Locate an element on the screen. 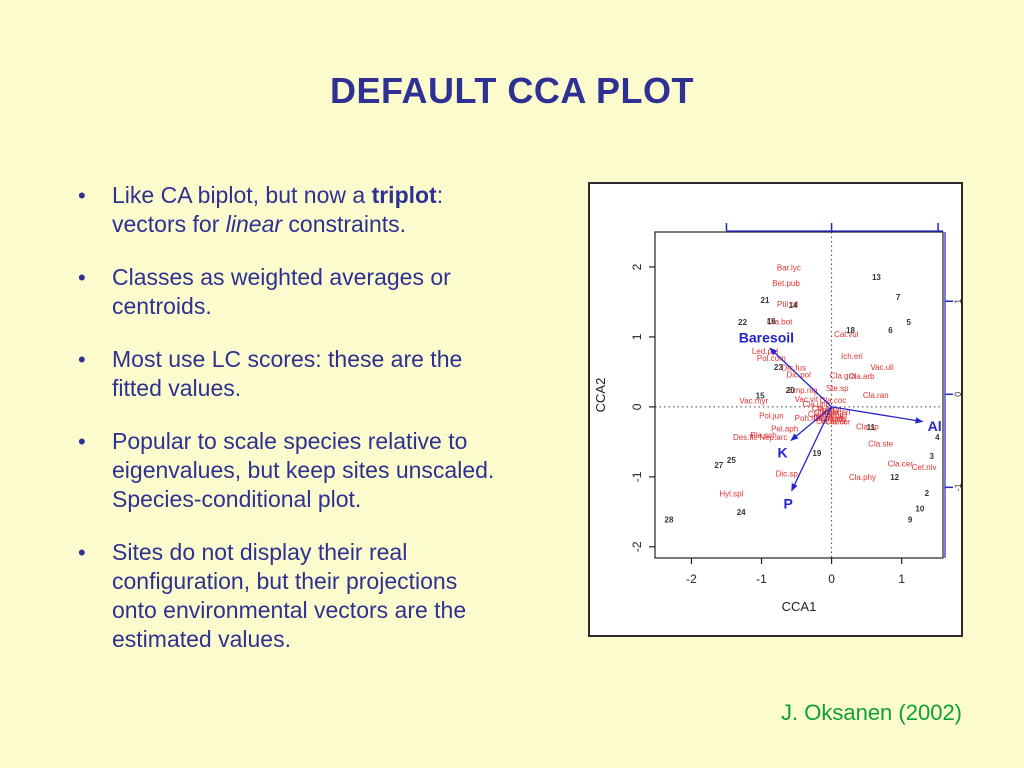 This screenshot has width=1024, height=768. env-vector-label-al: Al is located at coordinates (935, 426).